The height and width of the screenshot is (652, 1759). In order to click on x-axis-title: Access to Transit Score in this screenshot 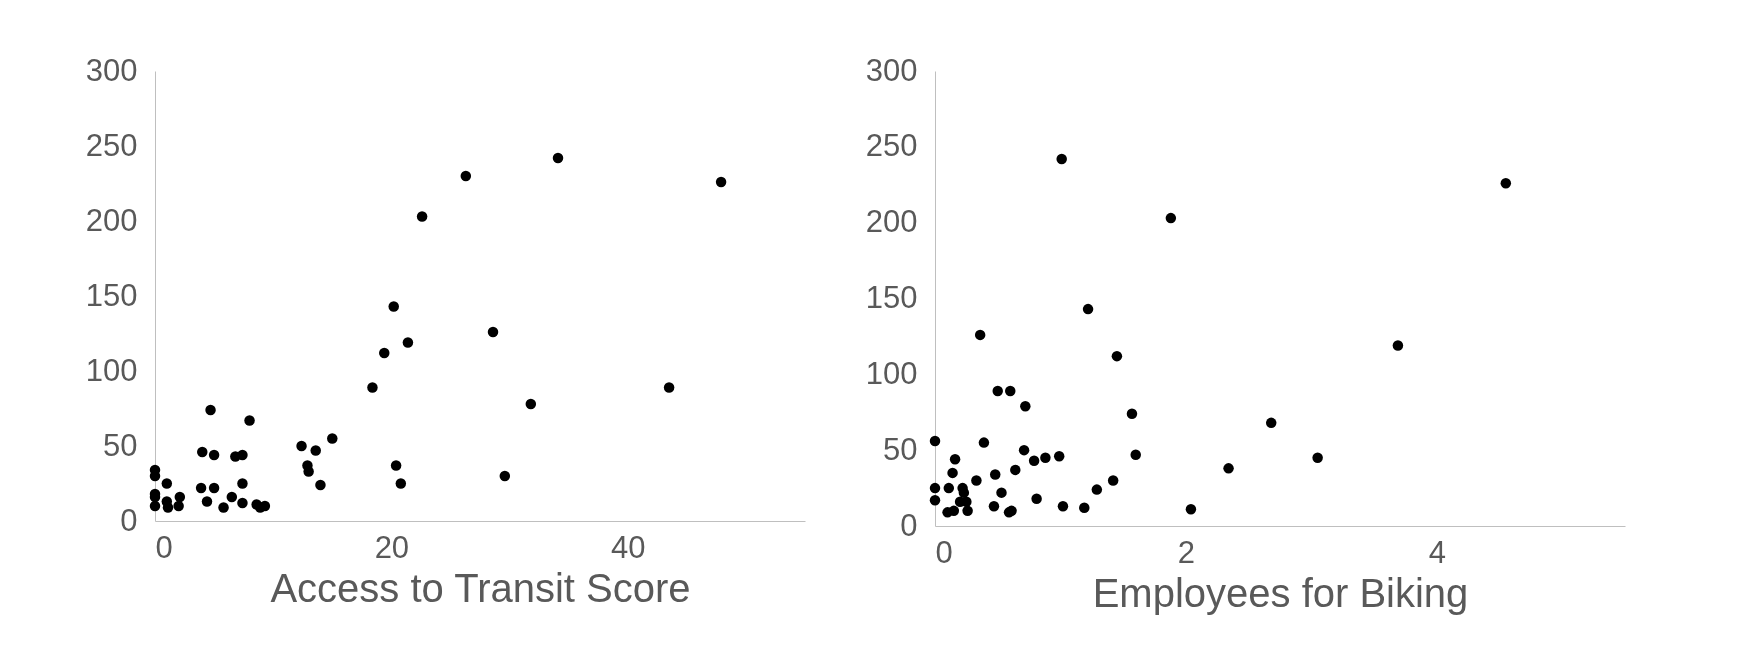, I will do `click(480, 587)`.